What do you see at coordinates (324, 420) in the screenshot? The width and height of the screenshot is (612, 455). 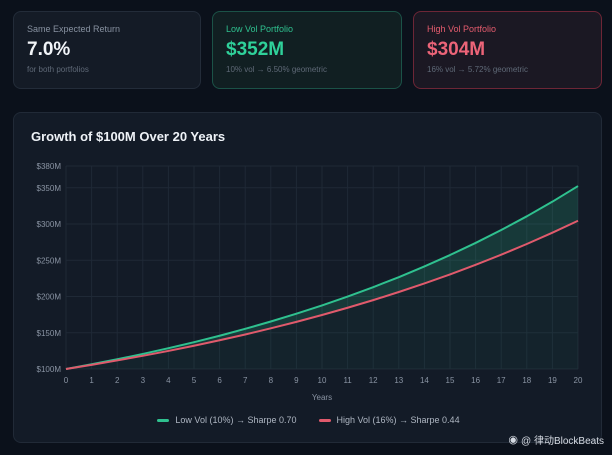 I see `legend-swatch-high-vol` at bounding box center [324, 420].